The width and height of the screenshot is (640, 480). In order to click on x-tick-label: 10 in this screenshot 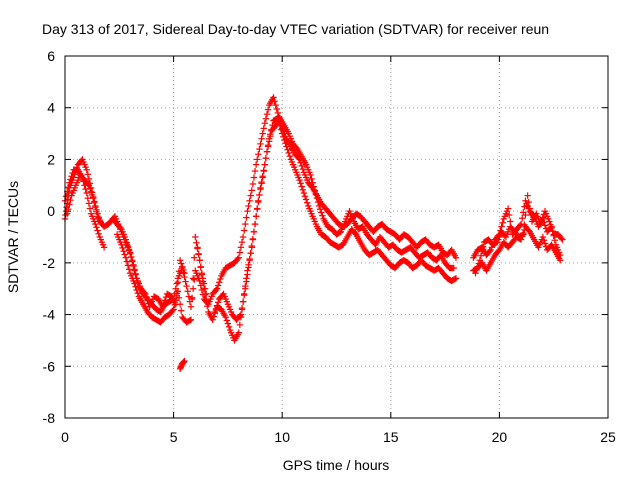, I will do `click(282, 437)`.